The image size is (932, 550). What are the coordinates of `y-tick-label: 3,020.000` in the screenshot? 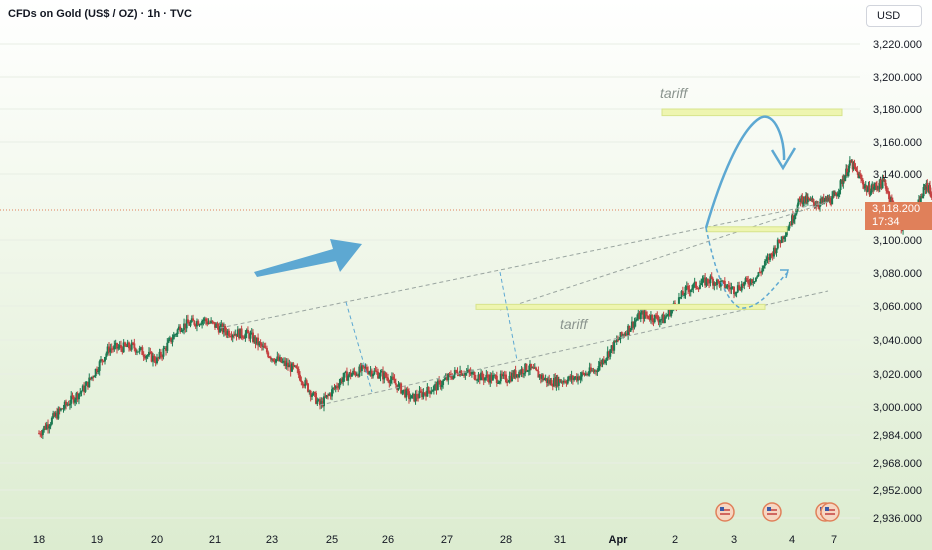 It's located at (897, 375).